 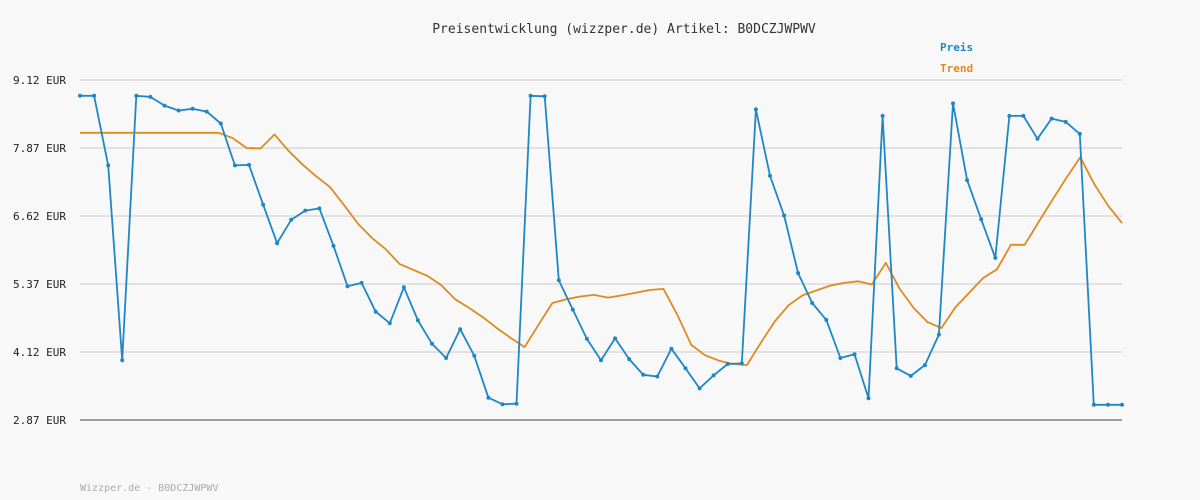 What do you see at coordinates (39, 420) in the screenshot?
I see `y-tick-label: 2.87 EUR` at bounding box center [39, 420].